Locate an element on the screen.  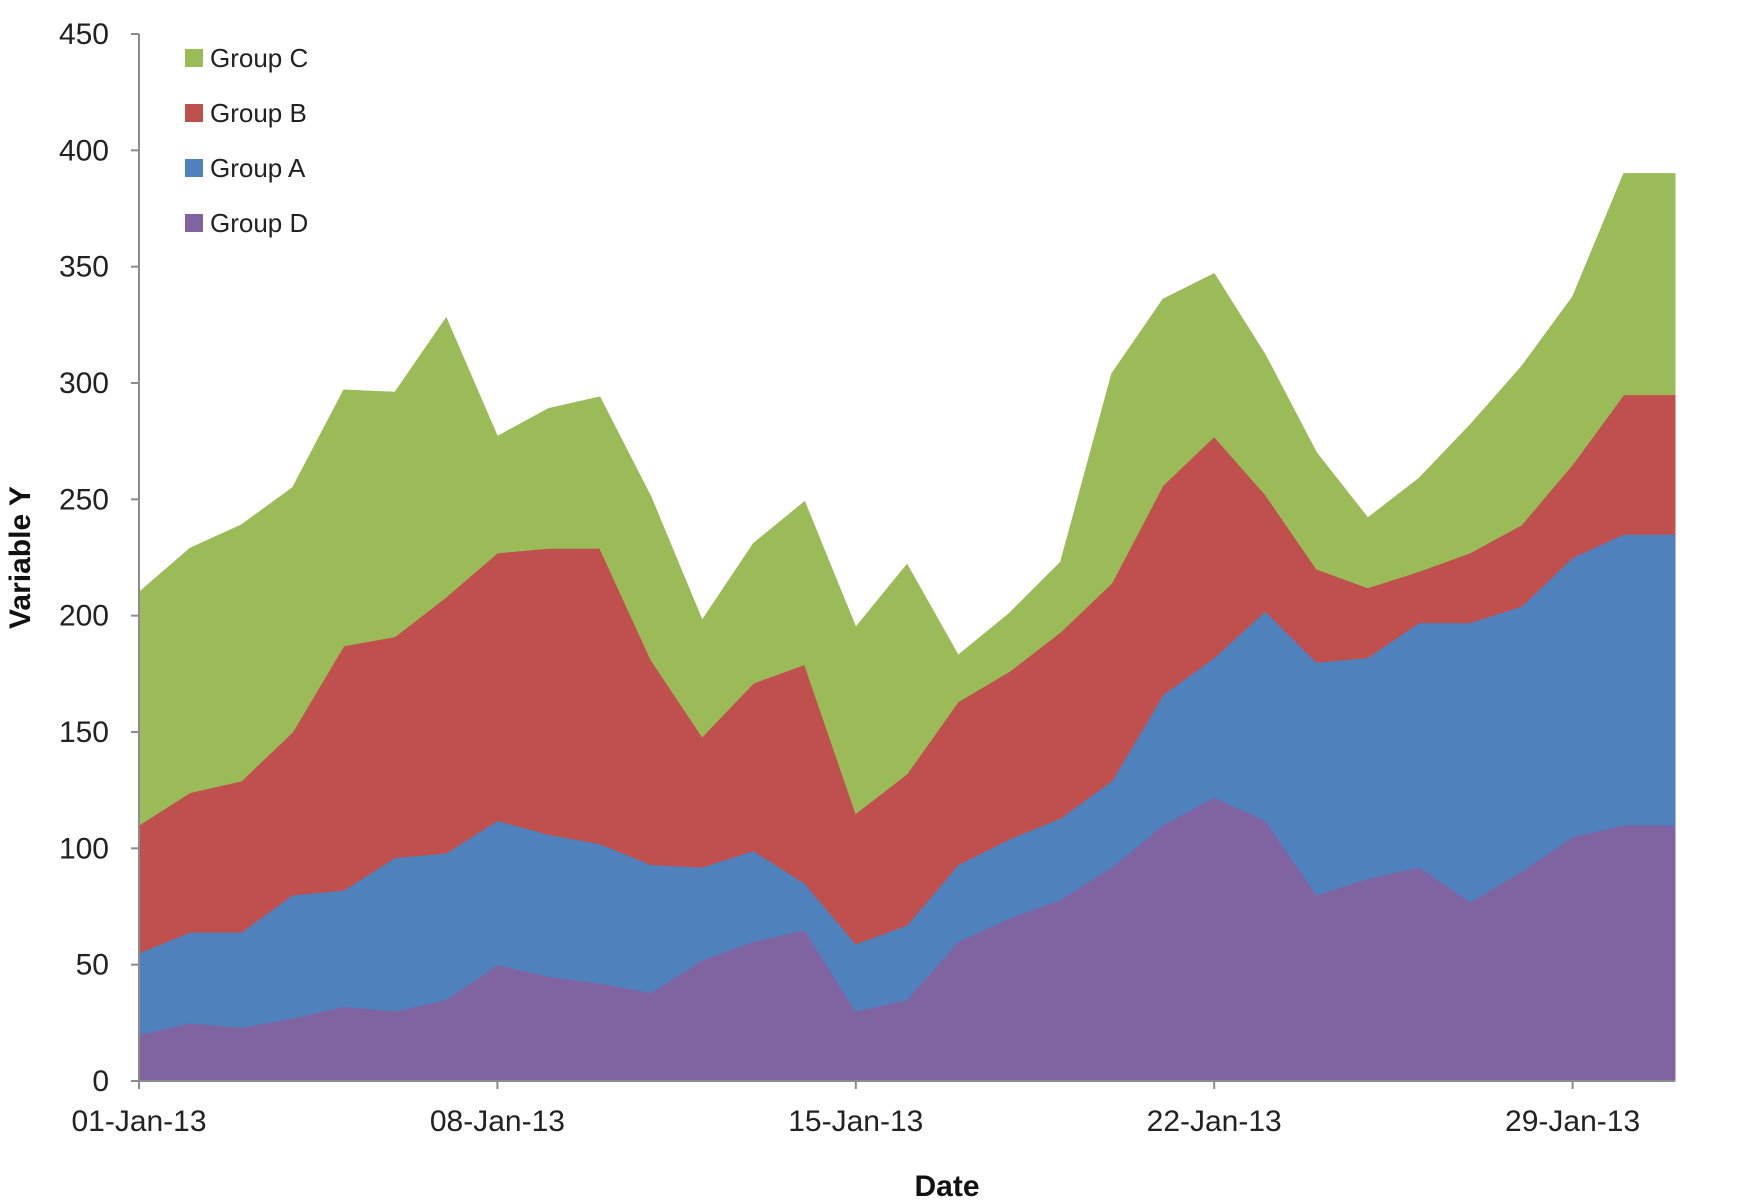
y-tick-label: 0 is located at coordinates (100, 1081).